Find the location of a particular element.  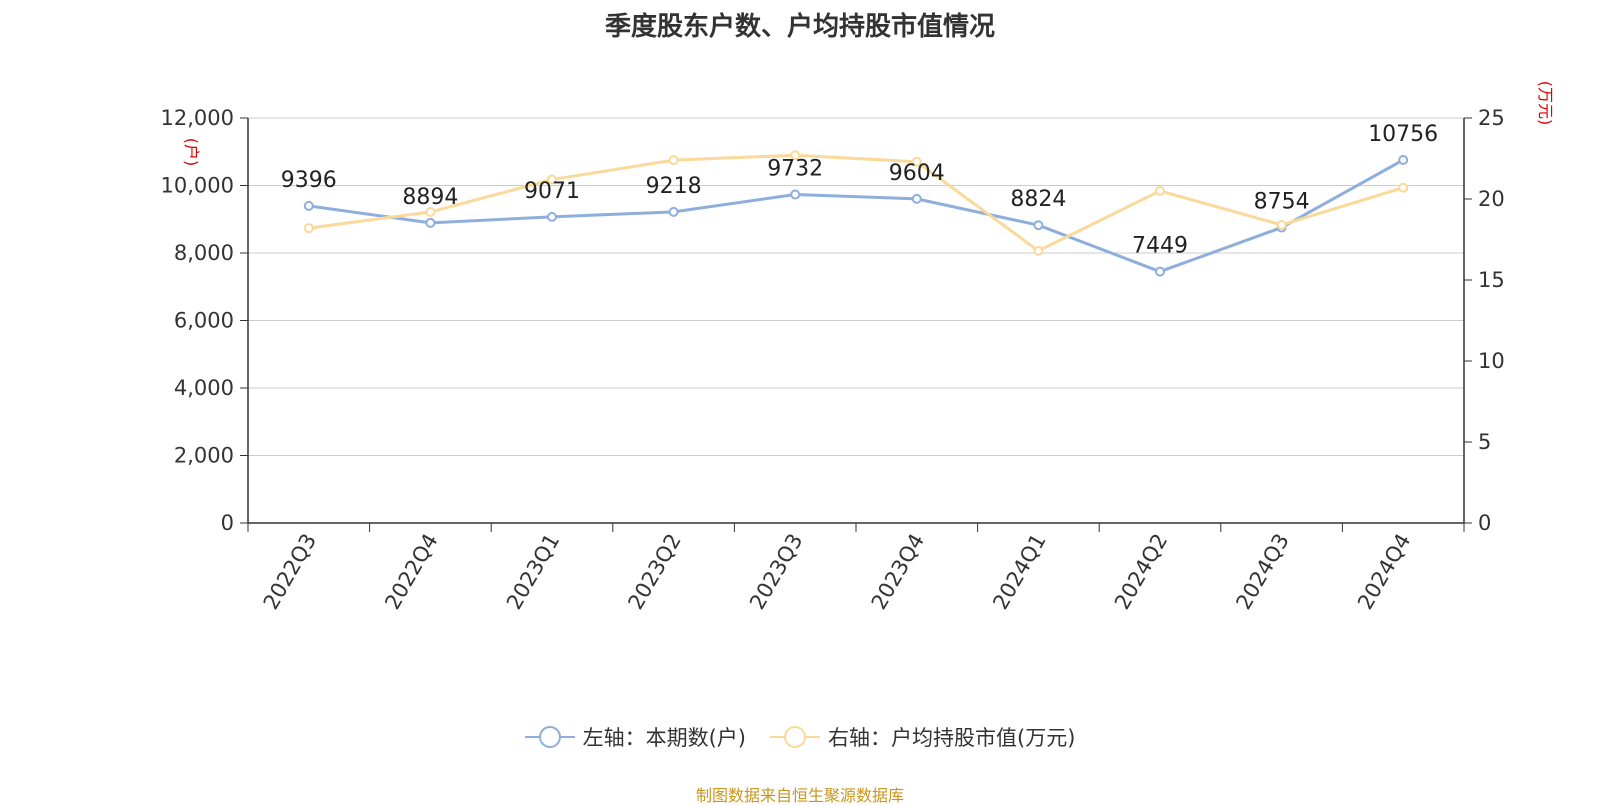

chart-title: 季度股东户数、户均持股市值情况 is located at coordinates (799, 27).